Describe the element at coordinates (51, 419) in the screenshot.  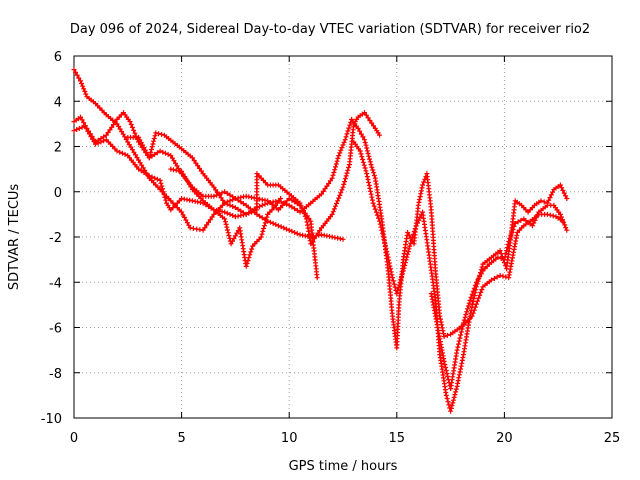
I see `y-tick-label: -10` at that location.